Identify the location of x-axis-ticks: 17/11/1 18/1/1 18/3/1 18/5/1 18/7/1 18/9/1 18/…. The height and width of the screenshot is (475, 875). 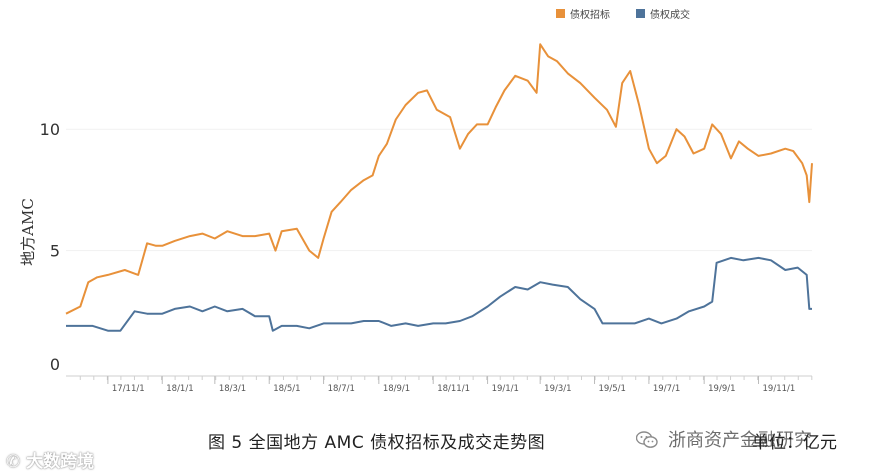
(439, 384).